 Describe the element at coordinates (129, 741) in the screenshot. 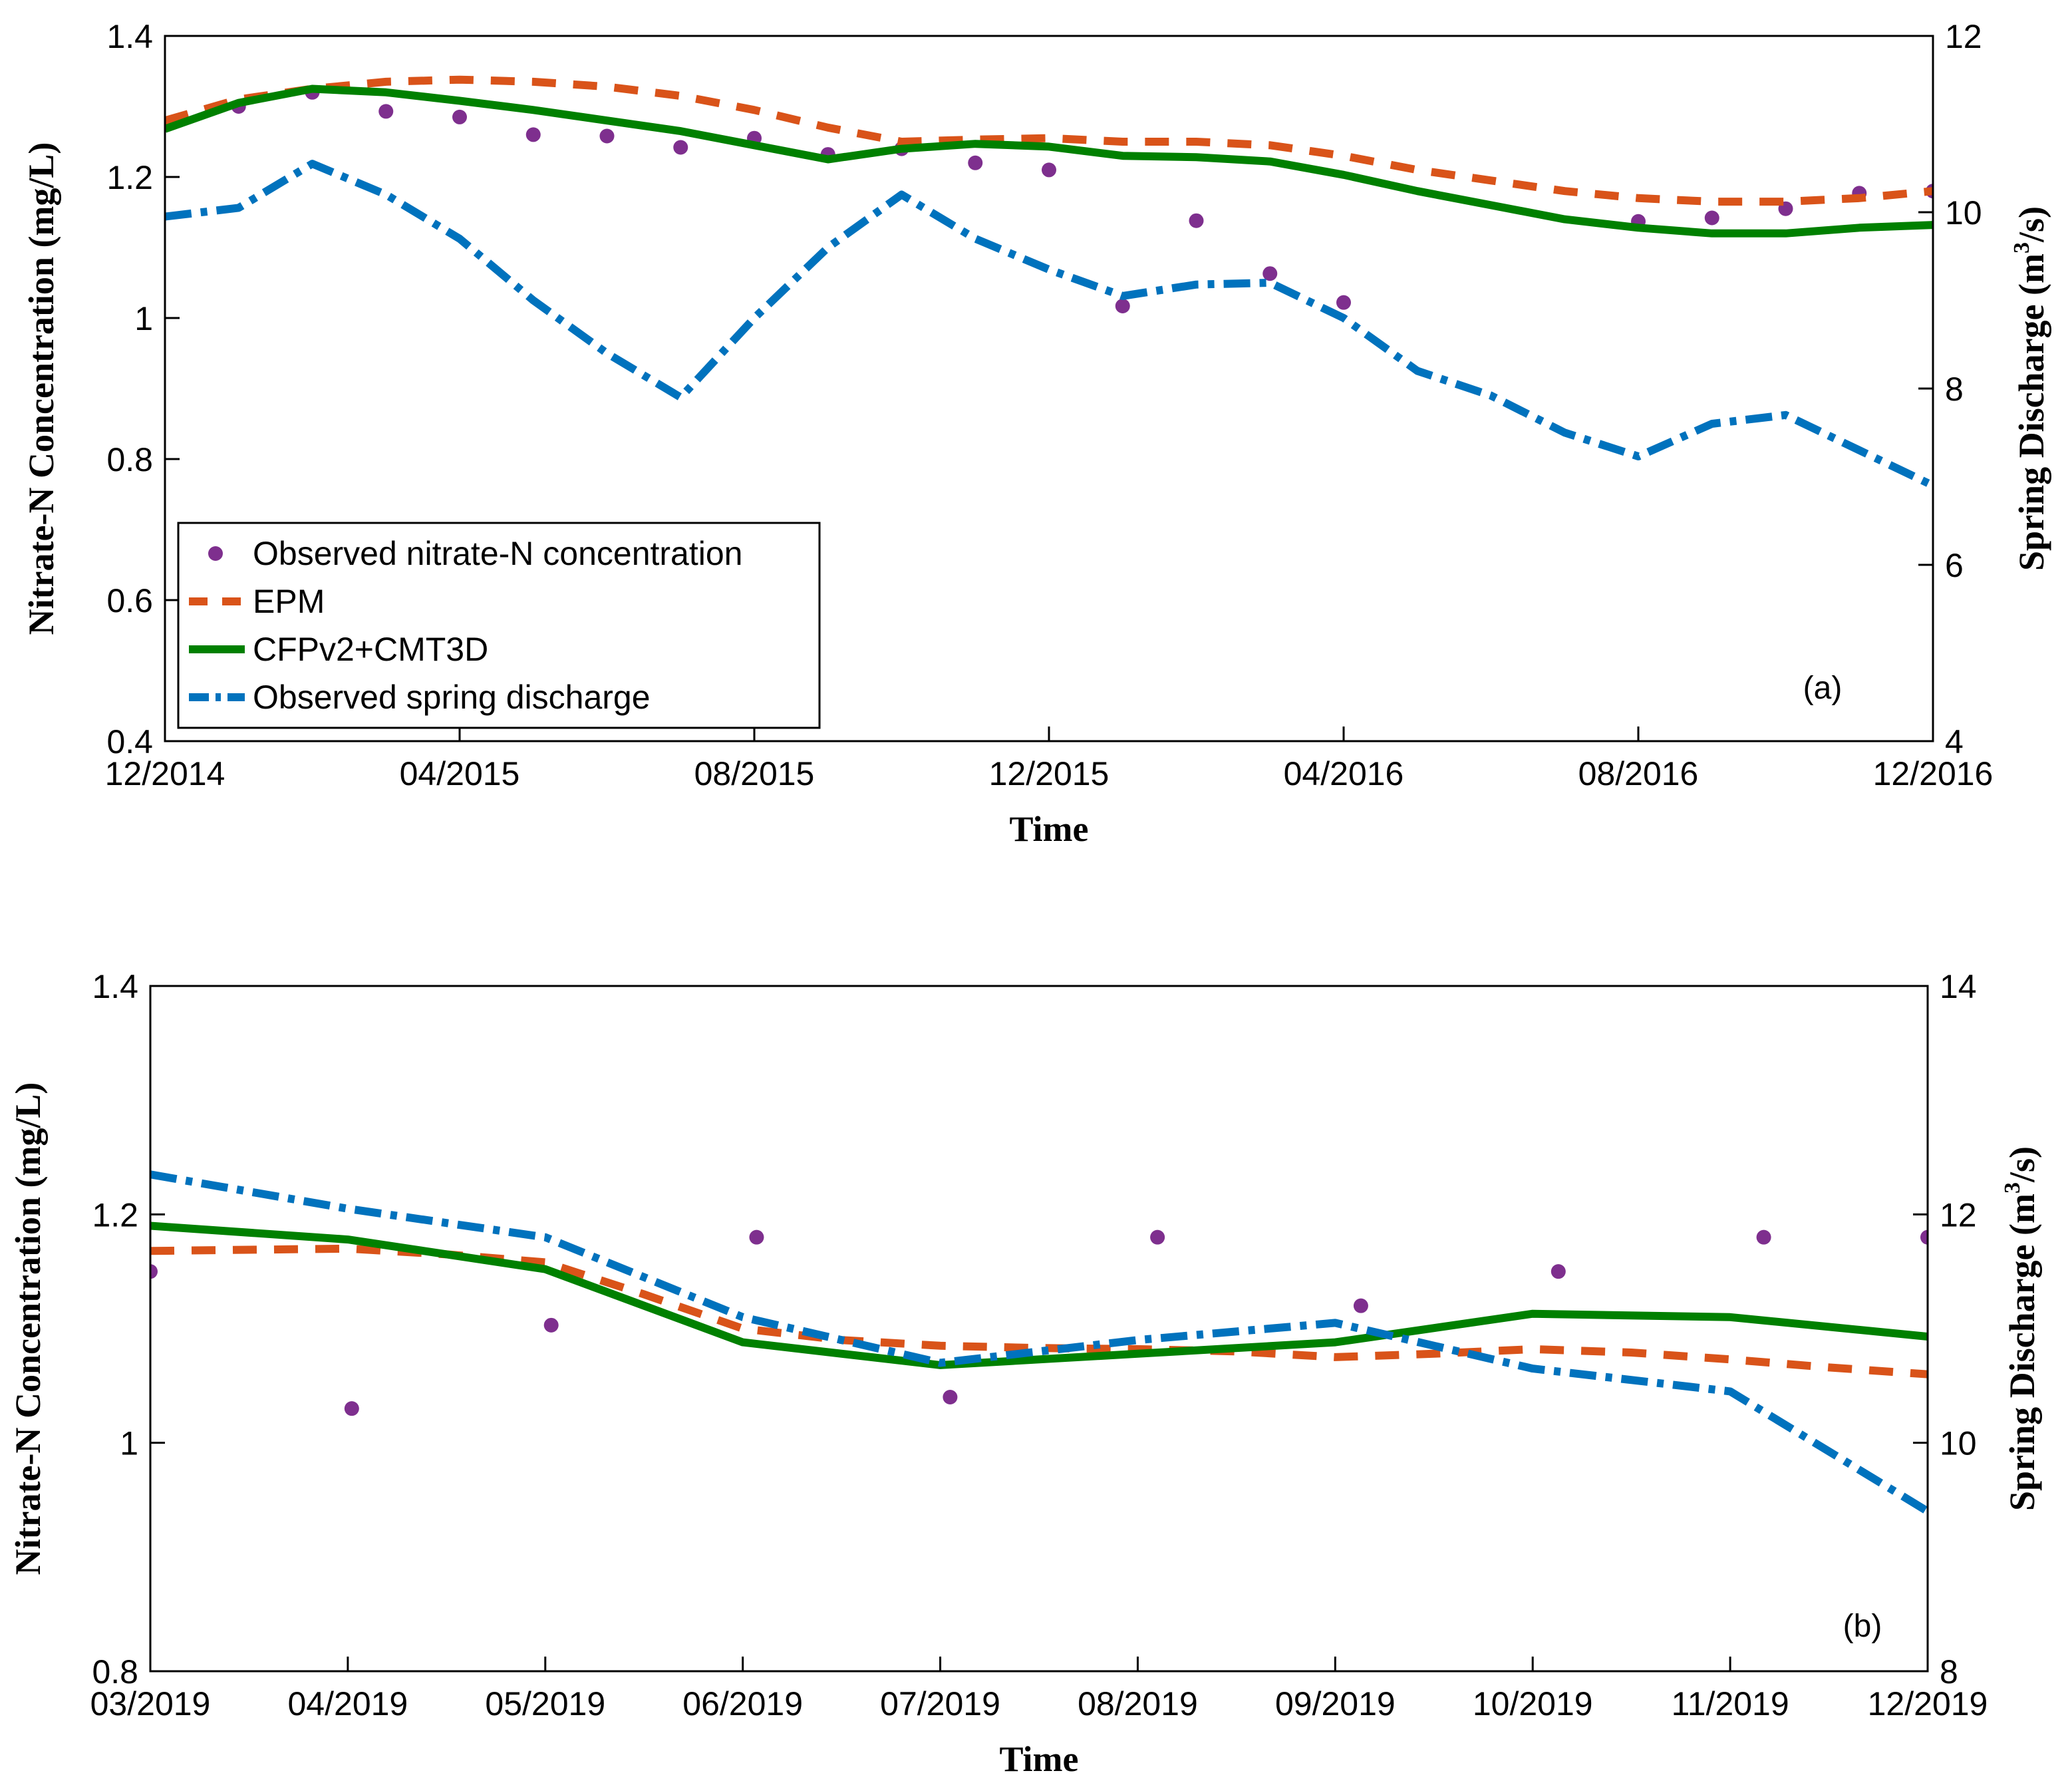

I see `y-left-tick-label: 0.4` at that location.